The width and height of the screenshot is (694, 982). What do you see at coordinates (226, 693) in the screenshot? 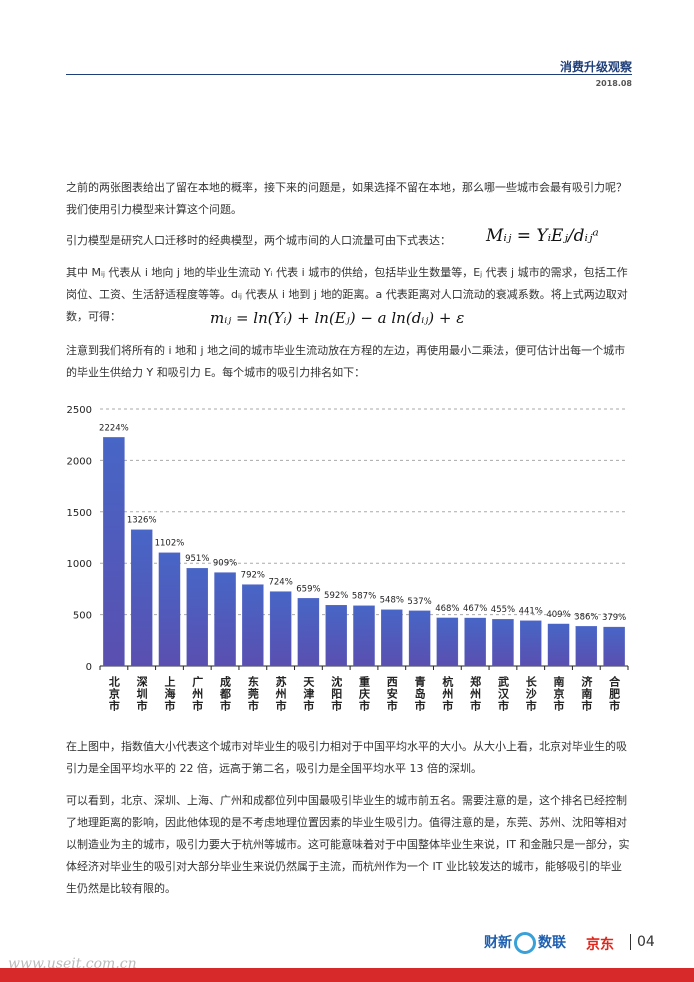
I see `x-tick-label: 成都市` at bounding box center [226, 693].